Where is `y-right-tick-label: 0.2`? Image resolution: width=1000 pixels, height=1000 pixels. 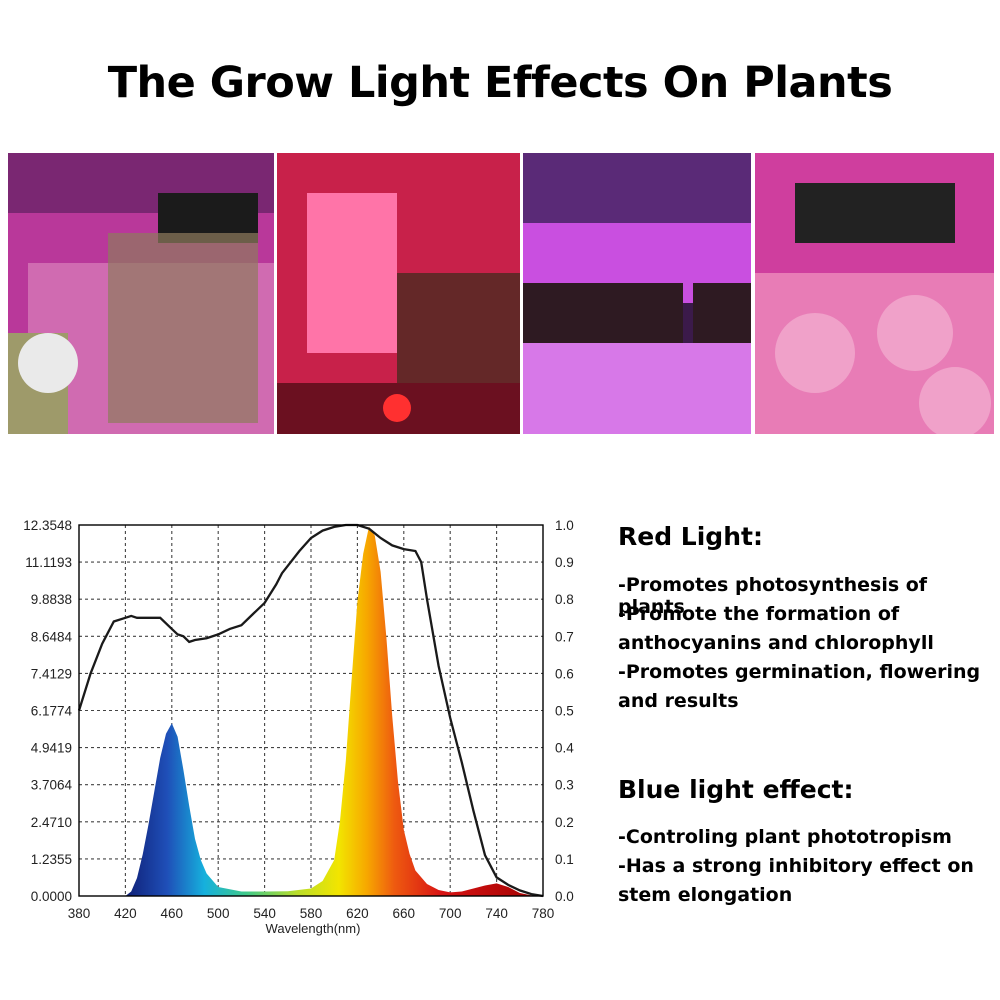 y-right-tick-label: 0.2 is located at coordinates (564, 822).